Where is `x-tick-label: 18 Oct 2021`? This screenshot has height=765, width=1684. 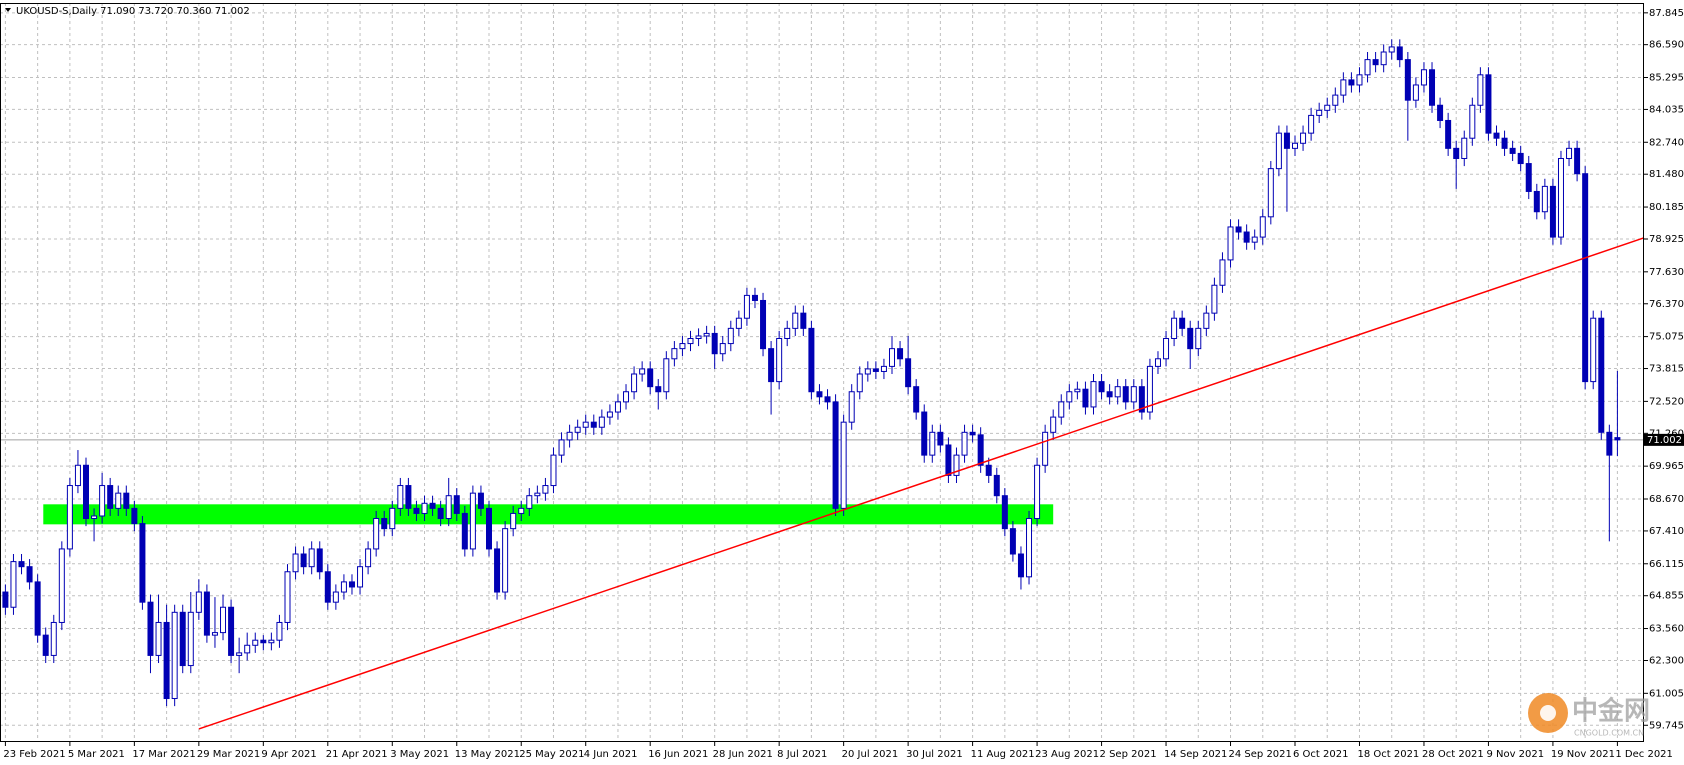
x-tick-label: 18 Oct 2021 is located at coordinates (1388, 754).